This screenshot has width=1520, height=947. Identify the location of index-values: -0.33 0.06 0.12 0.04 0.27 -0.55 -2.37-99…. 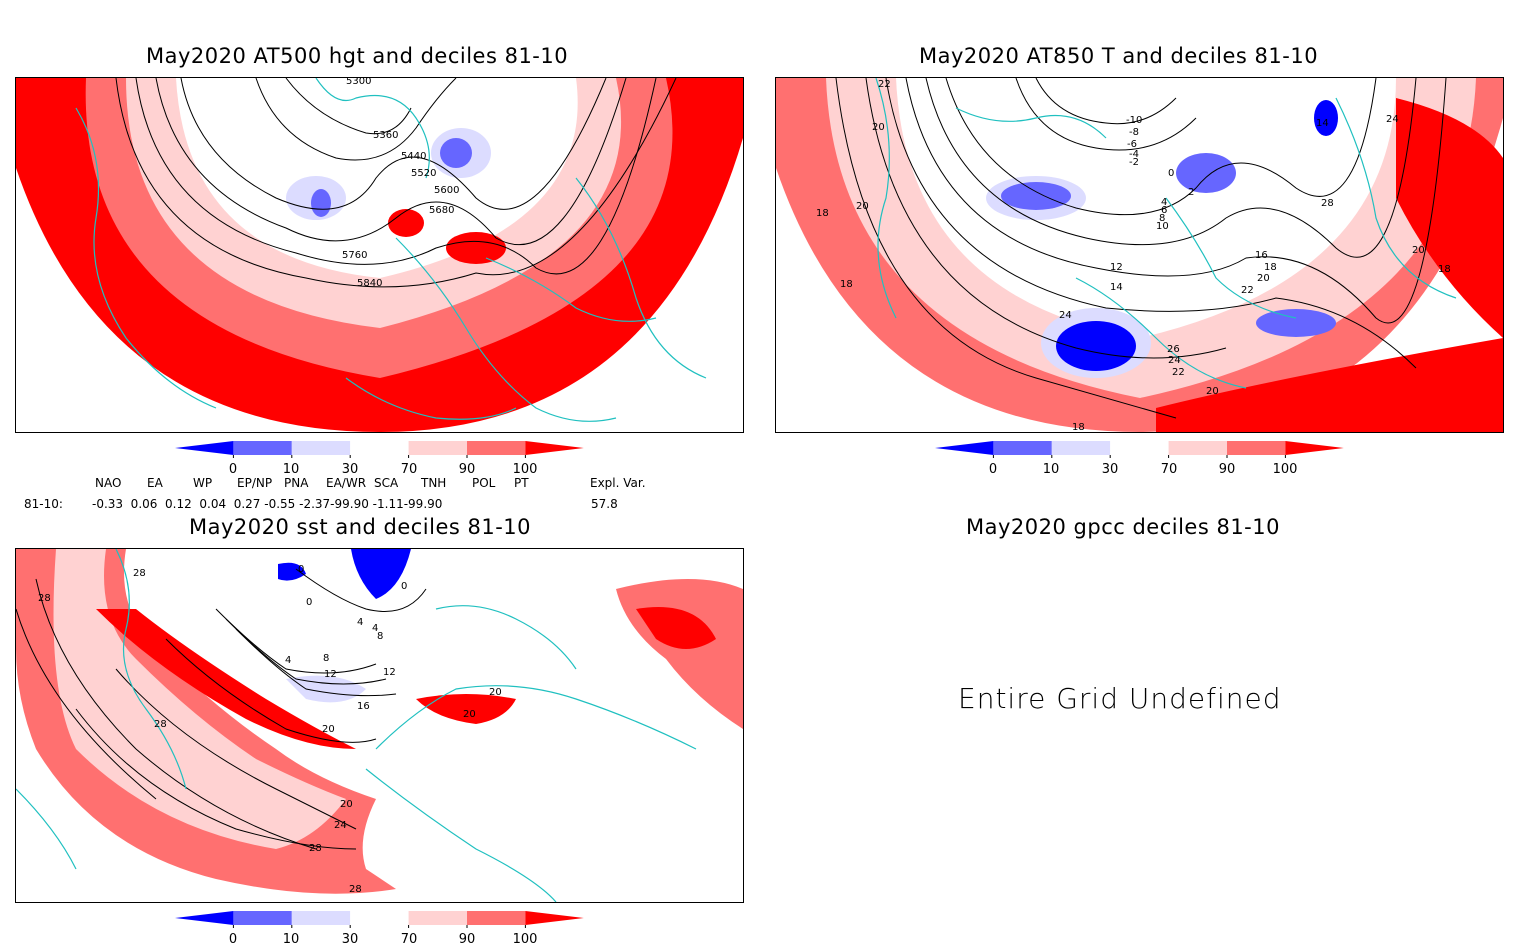
(267, 504).